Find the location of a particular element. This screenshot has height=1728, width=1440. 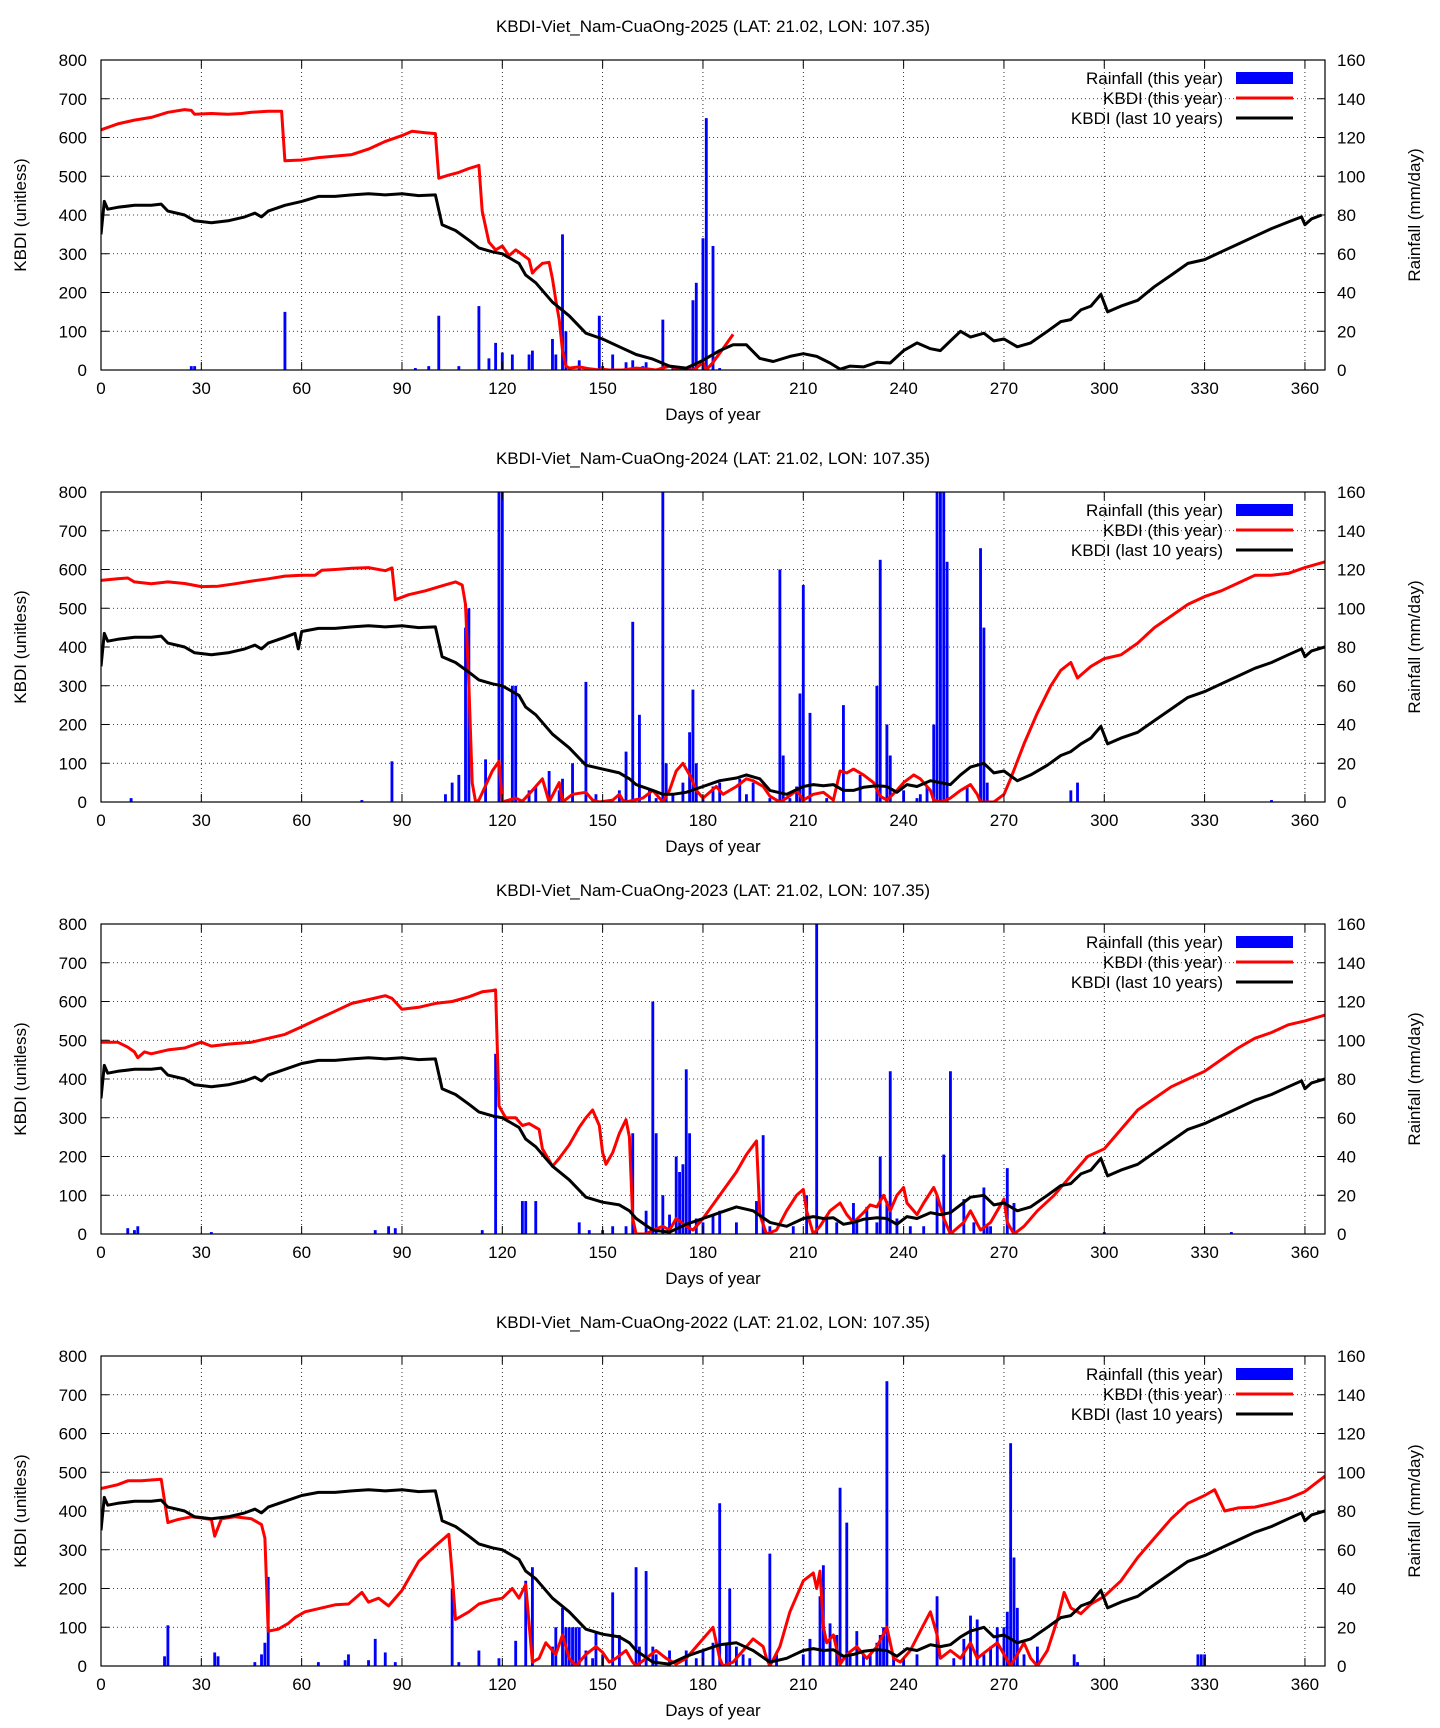

y-axis-left: 0 100 200 300 400 500 600 700 800 is located at coordinates (84, 1079).